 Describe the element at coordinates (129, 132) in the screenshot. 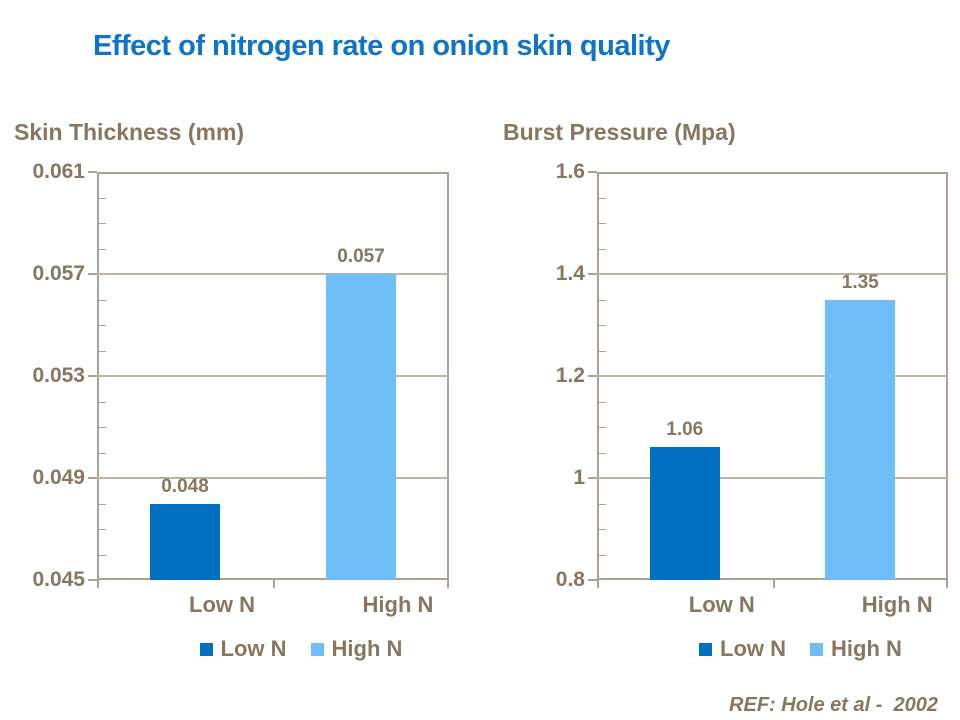

I see `chart-title: Skin Thickness (mm)` at that location.